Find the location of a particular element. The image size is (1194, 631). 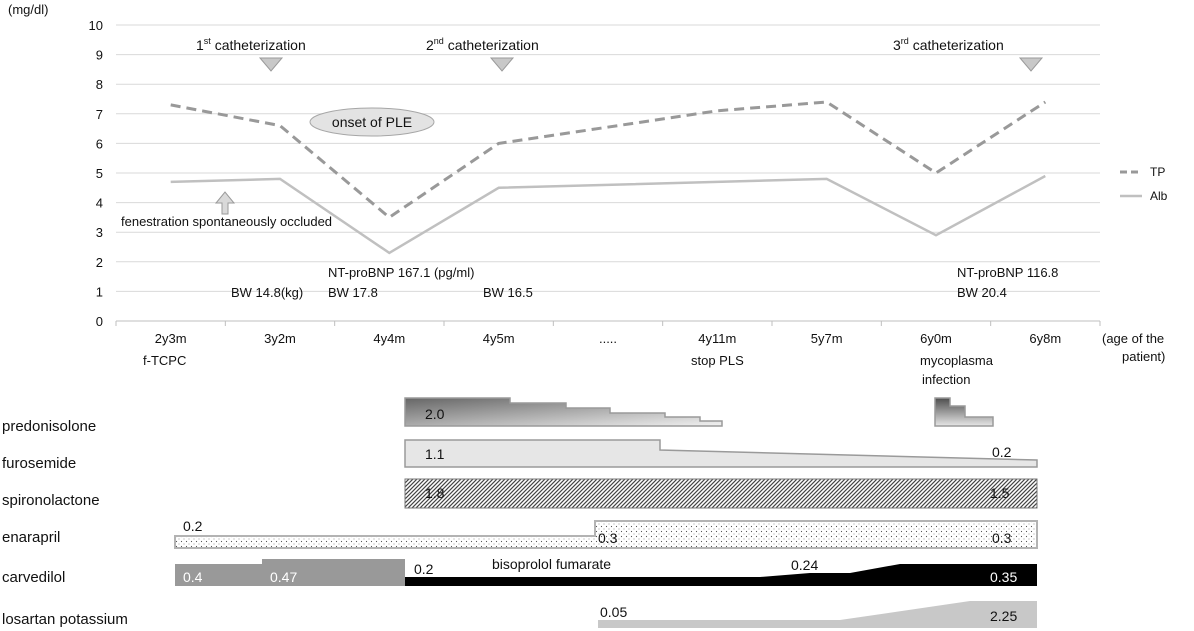

predonisolone-bar is located at coordinates (563, 412).